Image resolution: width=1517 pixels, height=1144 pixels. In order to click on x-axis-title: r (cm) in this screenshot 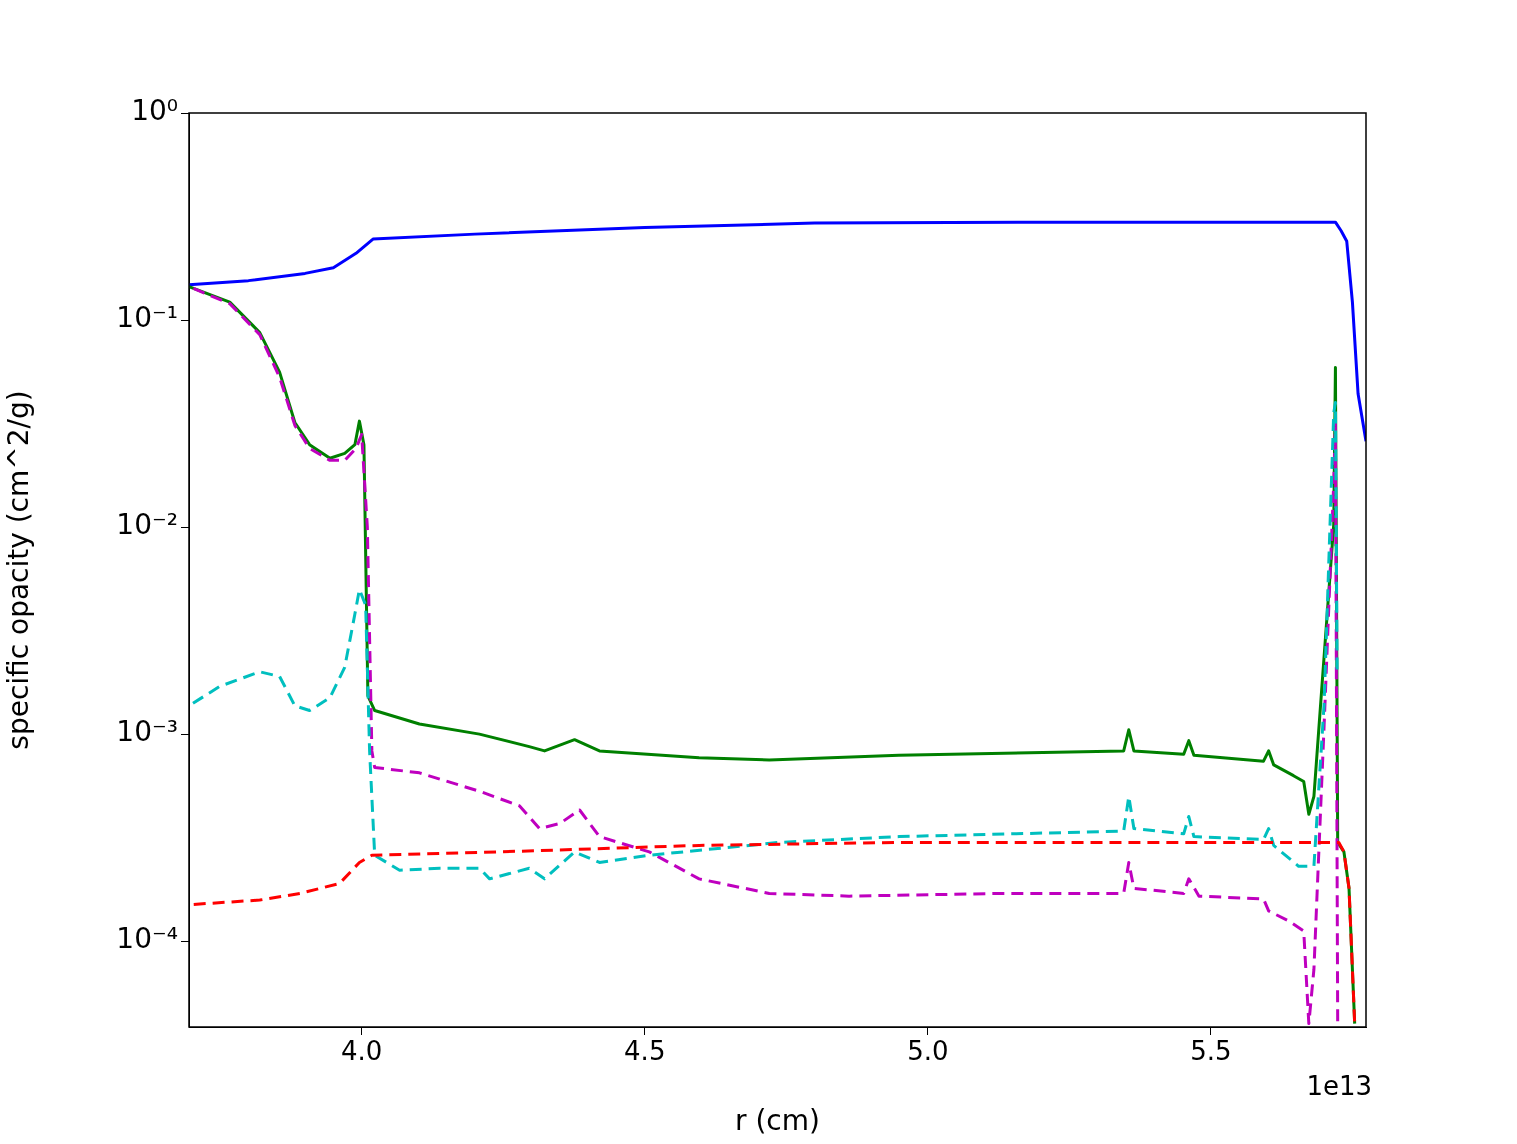, I will do `click(777, 1121)`.